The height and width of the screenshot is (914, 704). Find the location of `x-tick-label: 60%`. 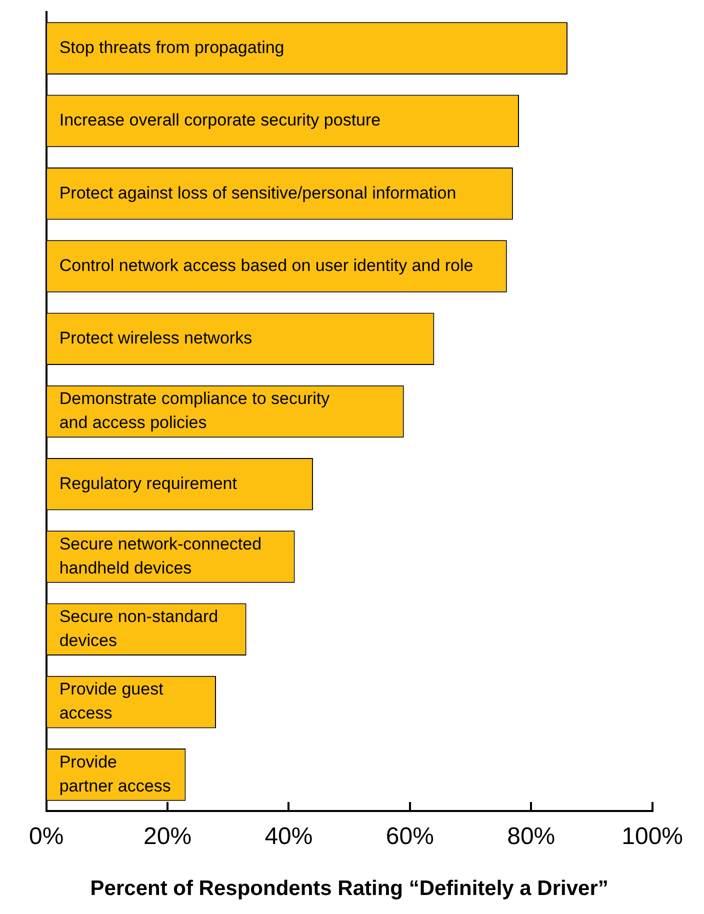

x-tick-label: 60% is located at coordinates (410, 836).